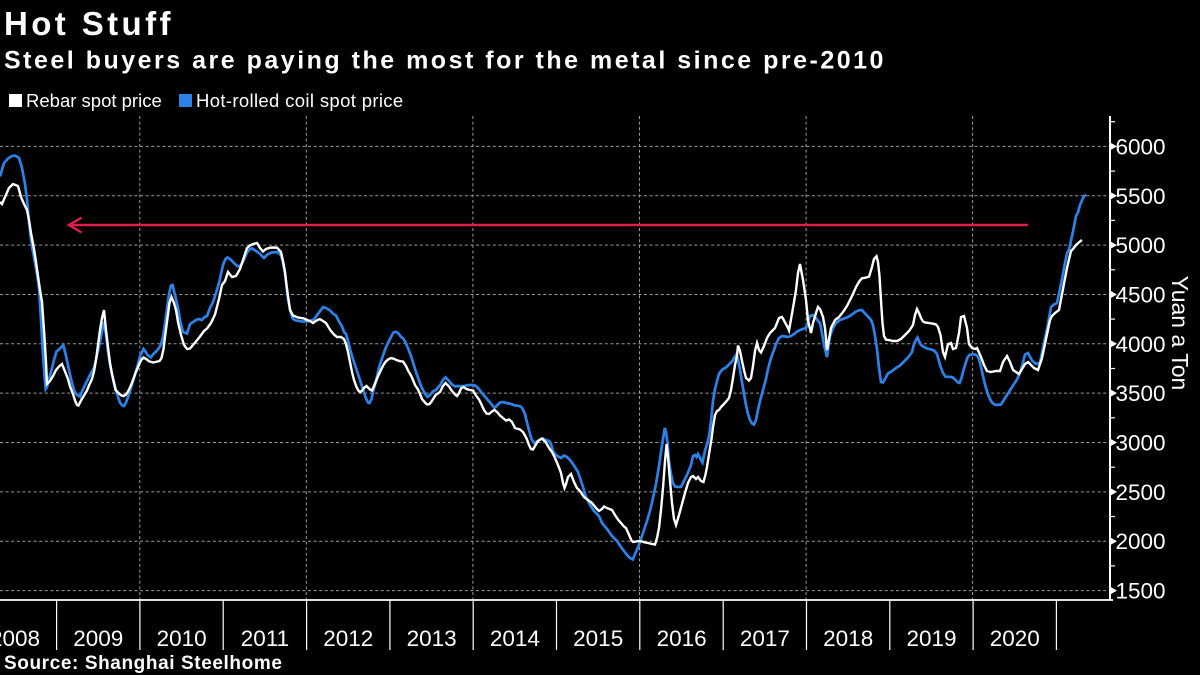  Describe the element at coordinates (1141, 492) in the screenshot. I see `svg-text: 2500` at that location.